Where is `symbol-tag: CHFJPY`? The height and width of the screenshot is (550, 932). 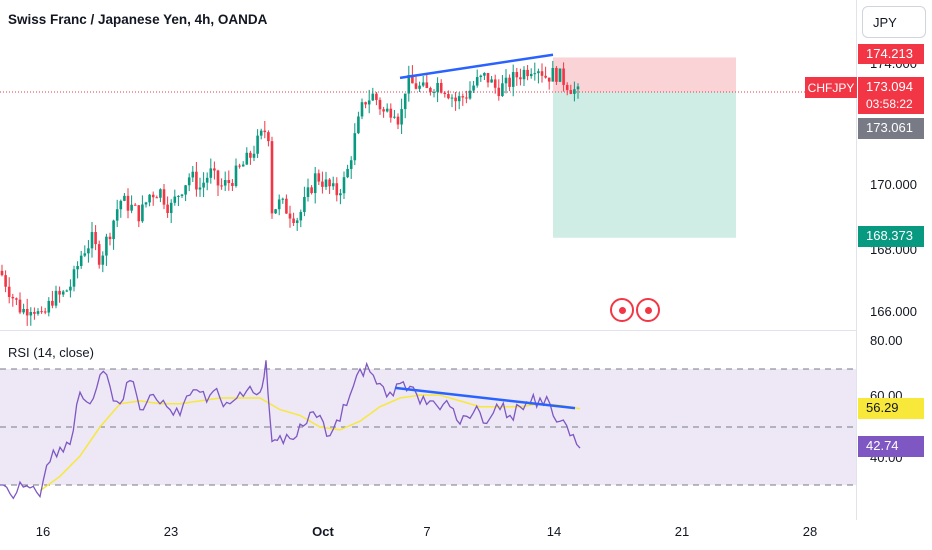
symbol-tag: CHFJPY is located at coordinates (831, 87).